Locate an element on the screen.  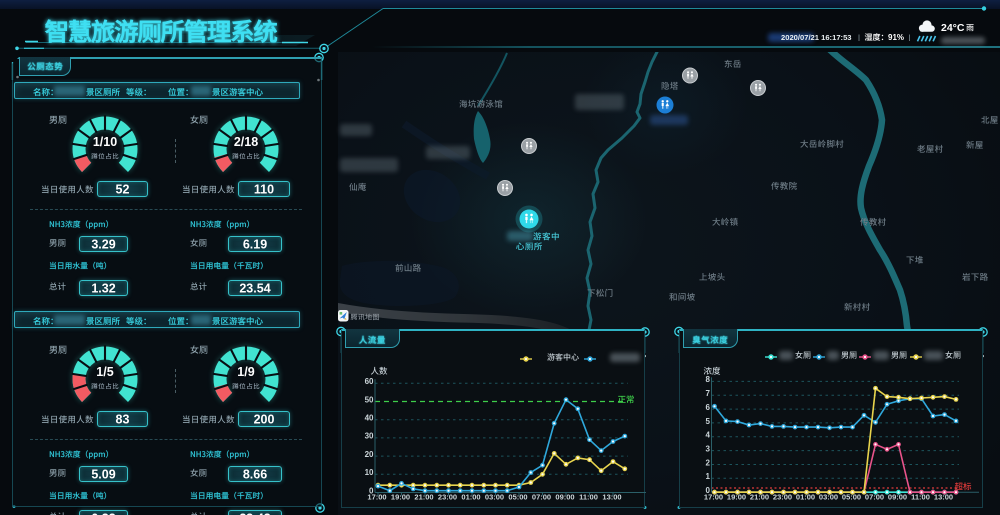
svg-text: 23.54 is located at coordinates (254, 288).